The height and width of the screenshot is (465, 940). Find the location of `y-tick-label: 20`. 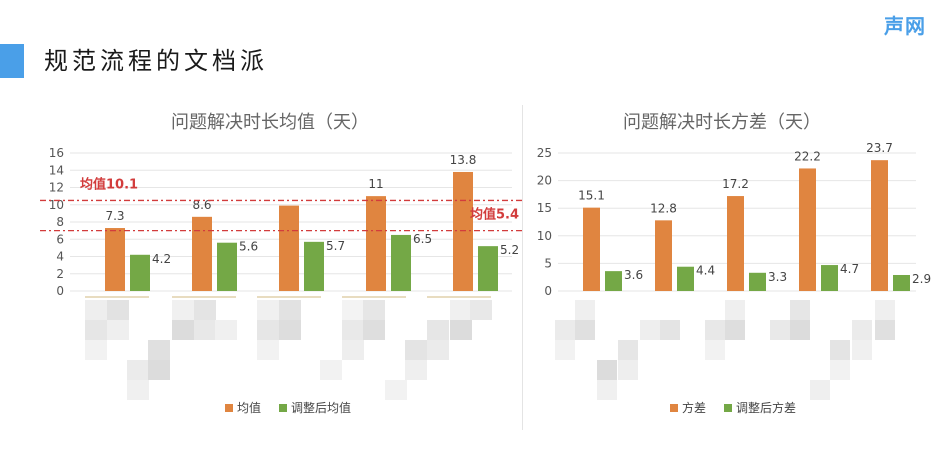

y-tick-label: 20 is located at coordinates (544, 181).